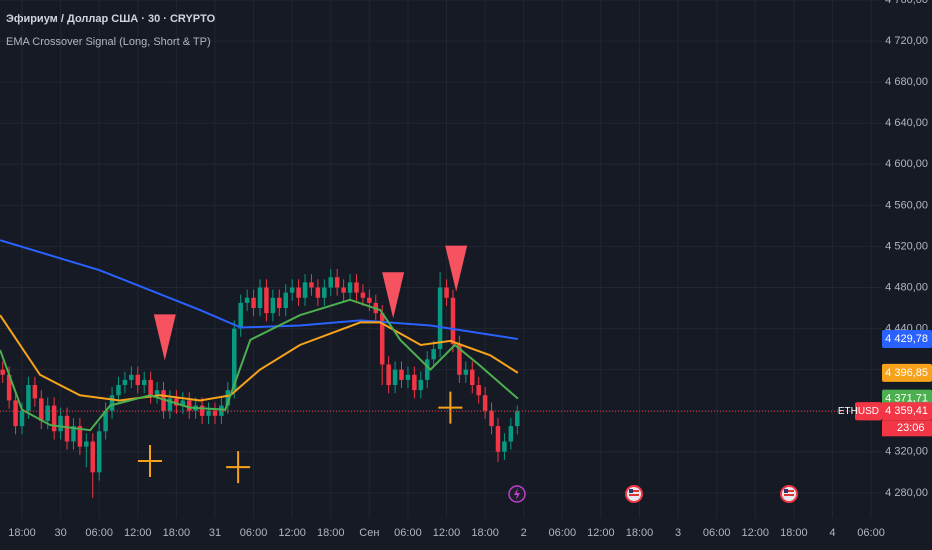 The width and height of the screenshot is (932, 550). What do you see at coordinates (906, 82) in the screenshot?
I see `y-tick-label: 4 680,00` at bounding box center [906, 82].